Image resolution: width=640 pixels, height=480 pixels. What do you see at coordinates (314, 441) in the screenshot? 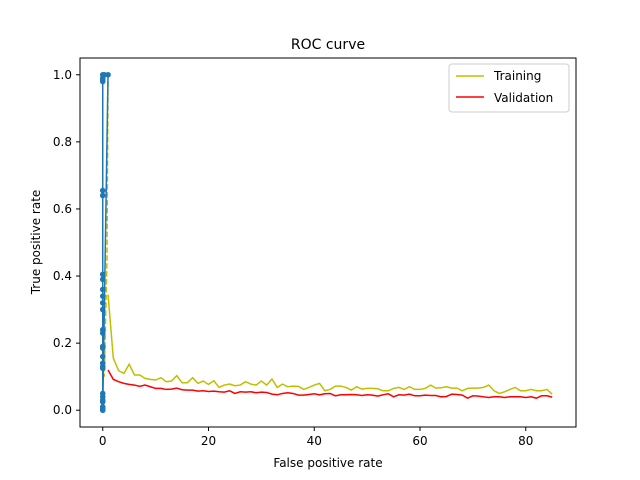
I see `x-tick-label: 40` at bounding box center [314, 441].